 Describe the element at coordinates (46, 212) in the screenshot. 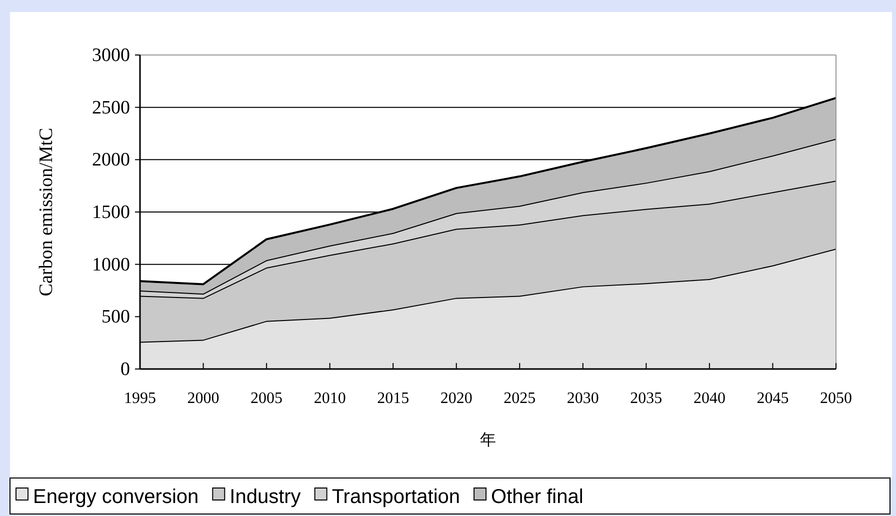

I see `y-axis-title: Carbon emission/MtC` at that location.